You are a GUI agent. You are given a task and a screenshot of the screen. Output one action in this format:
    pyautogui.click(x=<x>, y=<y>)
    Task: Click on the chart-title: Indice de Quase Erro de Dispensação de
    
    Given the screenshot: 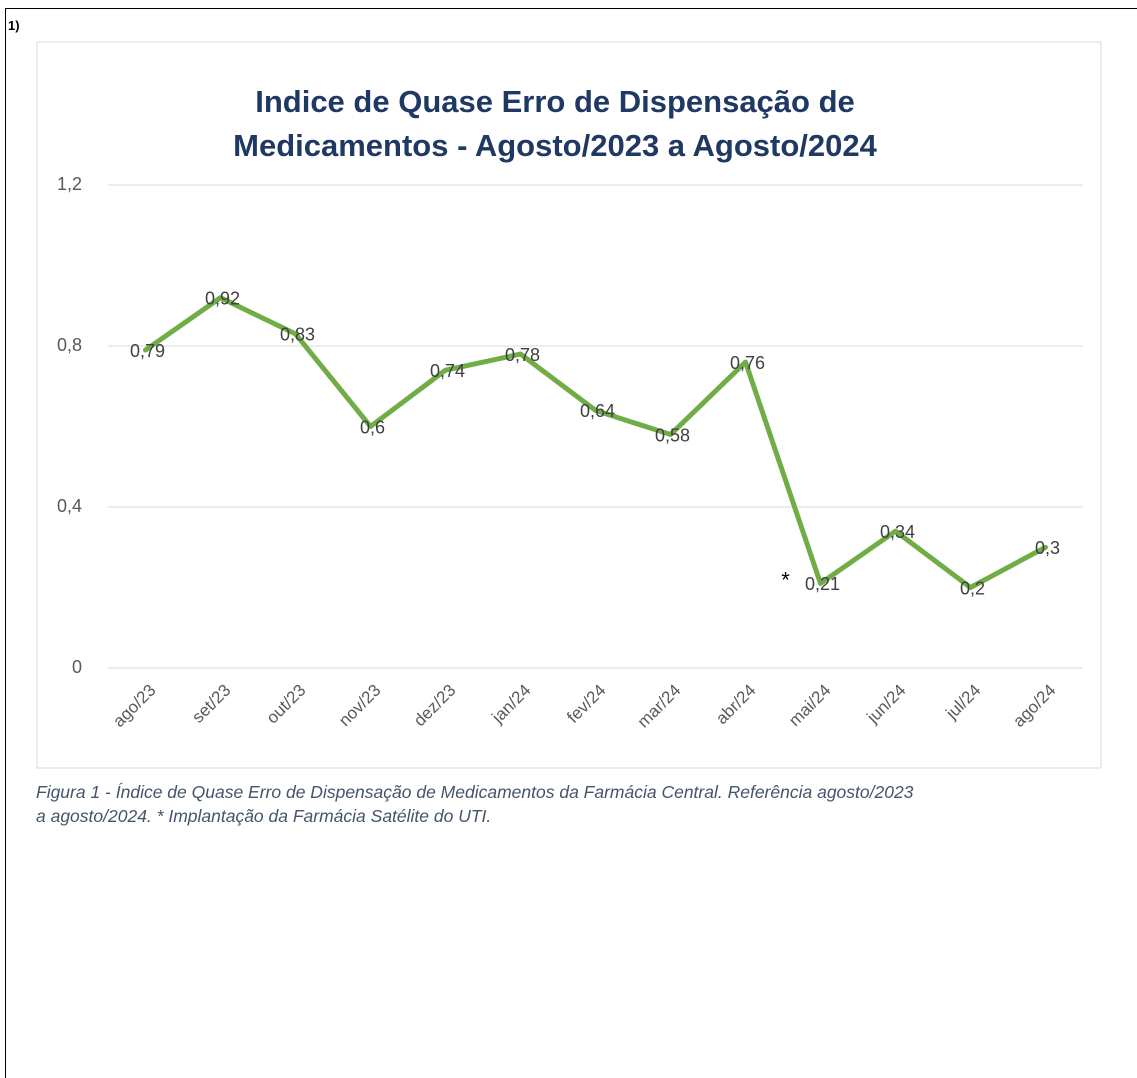 What is the action you would take?
    pyautogui.click(x=555, y=101)
    